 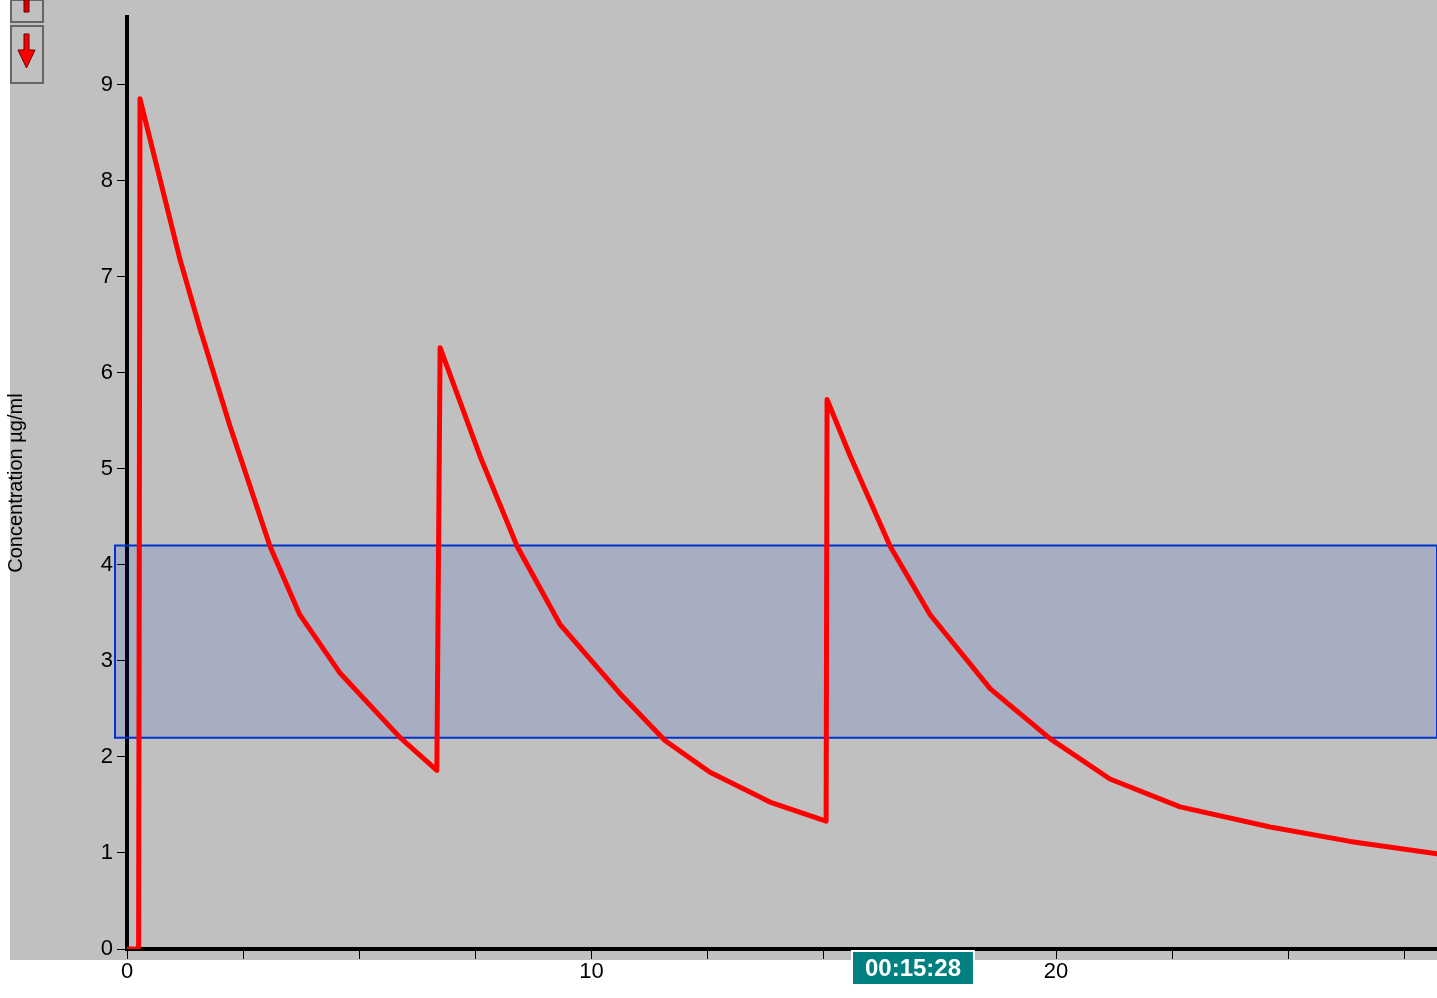 What do you see at coordinates (106, 948) in the screenshot?
I see `y-tick-label: 0` at bounding box center [106, 948].